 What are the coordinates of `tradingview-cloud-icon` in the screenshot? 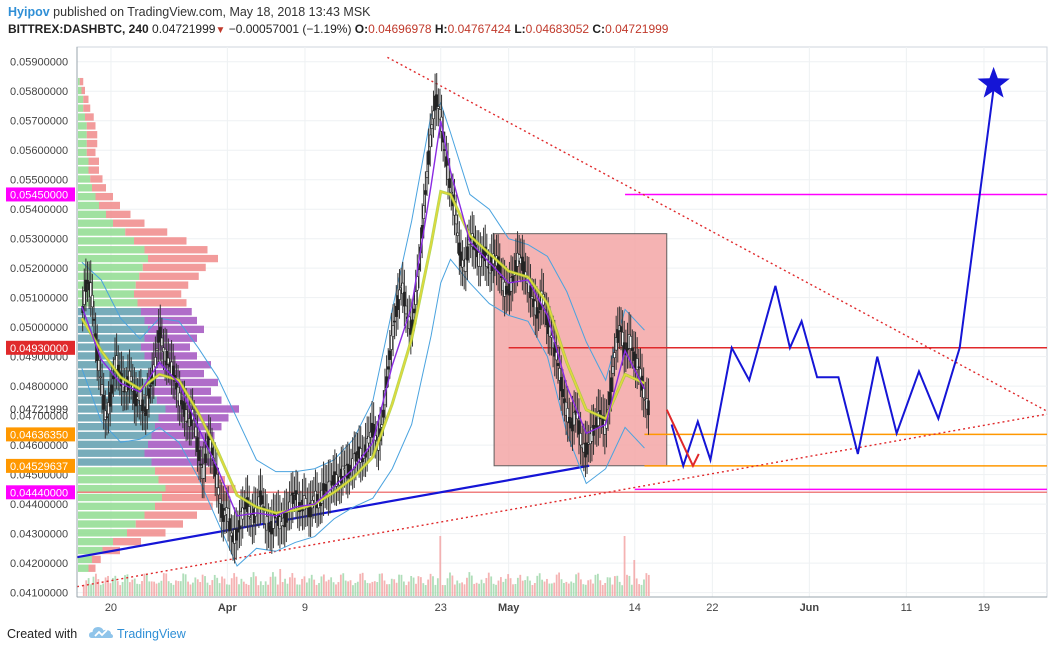 It's located at (101, 633).